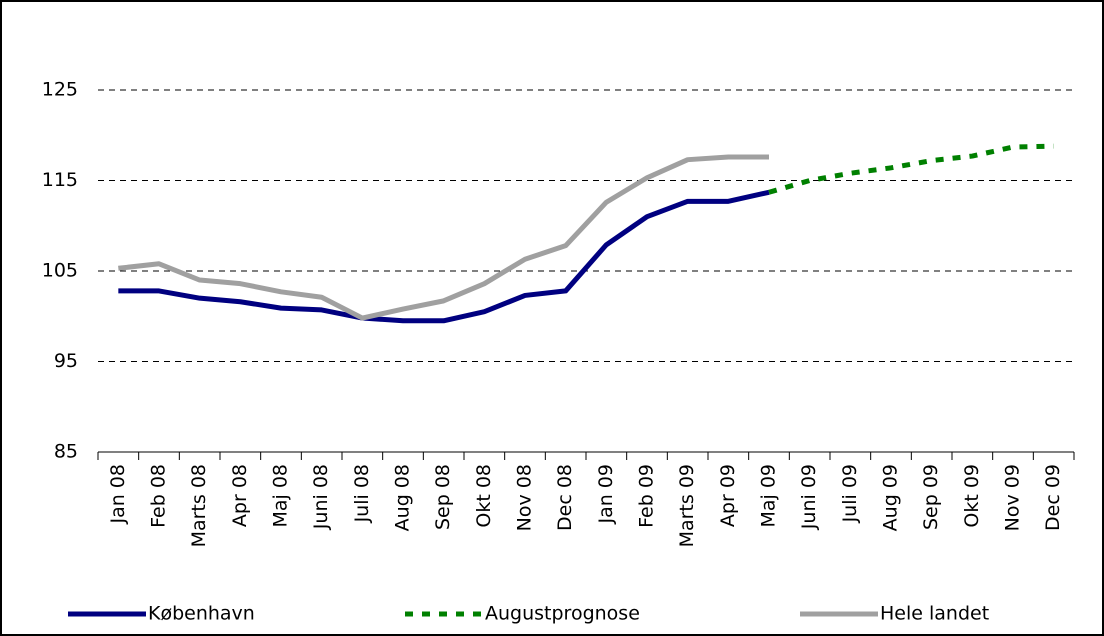  I want to click on y-tick-label: 105, so click(60, 271).